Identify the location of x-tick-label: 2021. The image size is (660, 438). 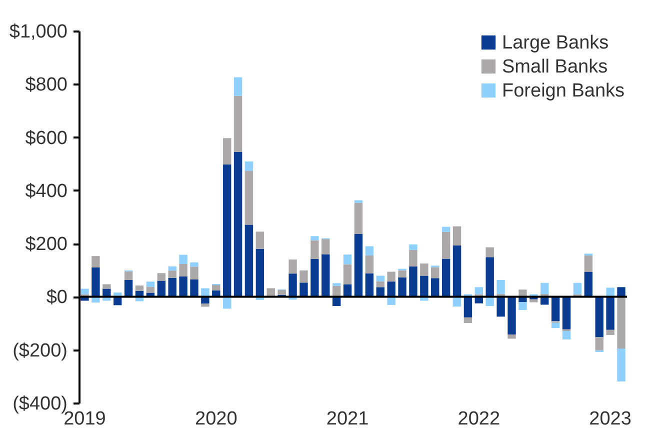
(347, 419).